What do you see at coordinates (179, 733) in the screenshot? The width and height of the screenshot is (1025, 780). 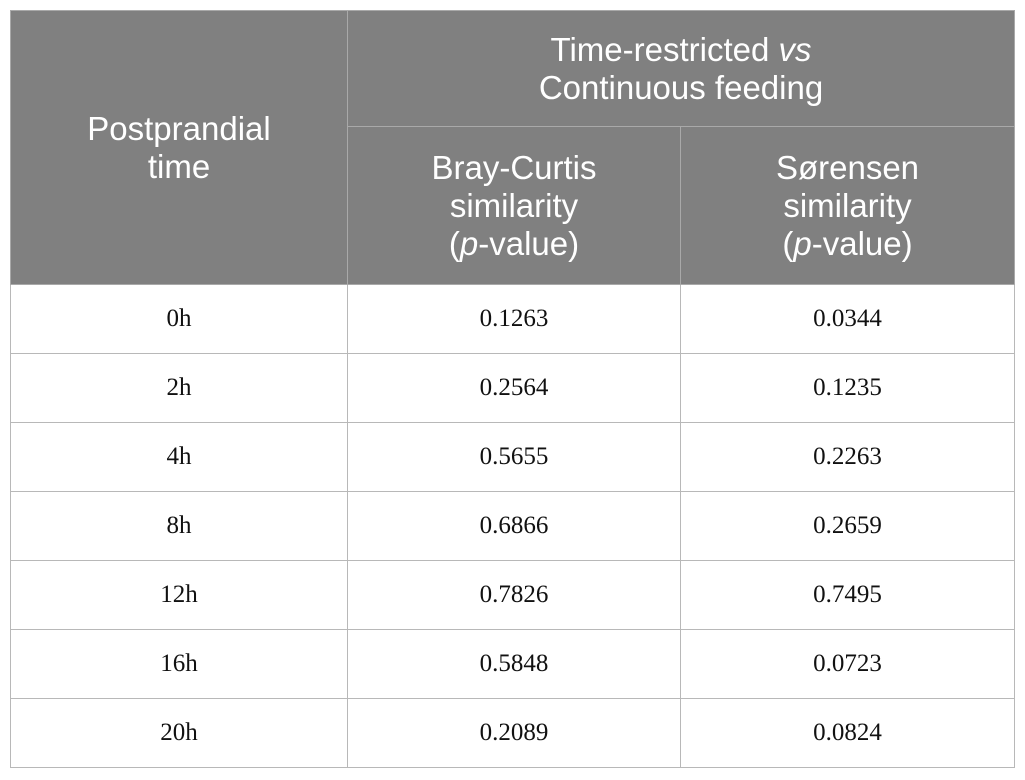 I see `time-cell: 20h` at bounding box center [179, 733].